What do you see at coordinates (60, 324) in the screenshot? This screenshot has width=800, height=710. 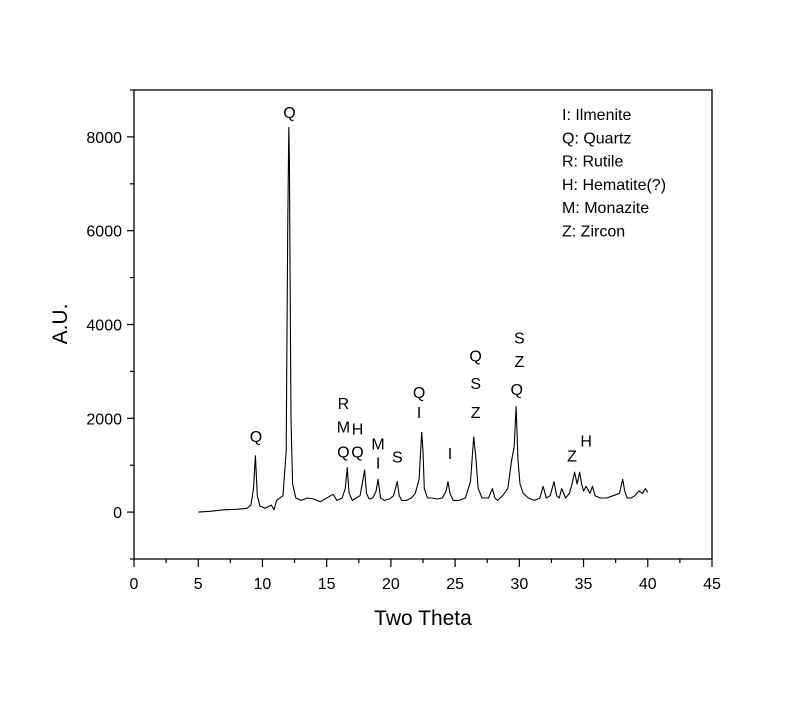 I see `y-axis-title: A.U.` at bounding box center [60, 324].